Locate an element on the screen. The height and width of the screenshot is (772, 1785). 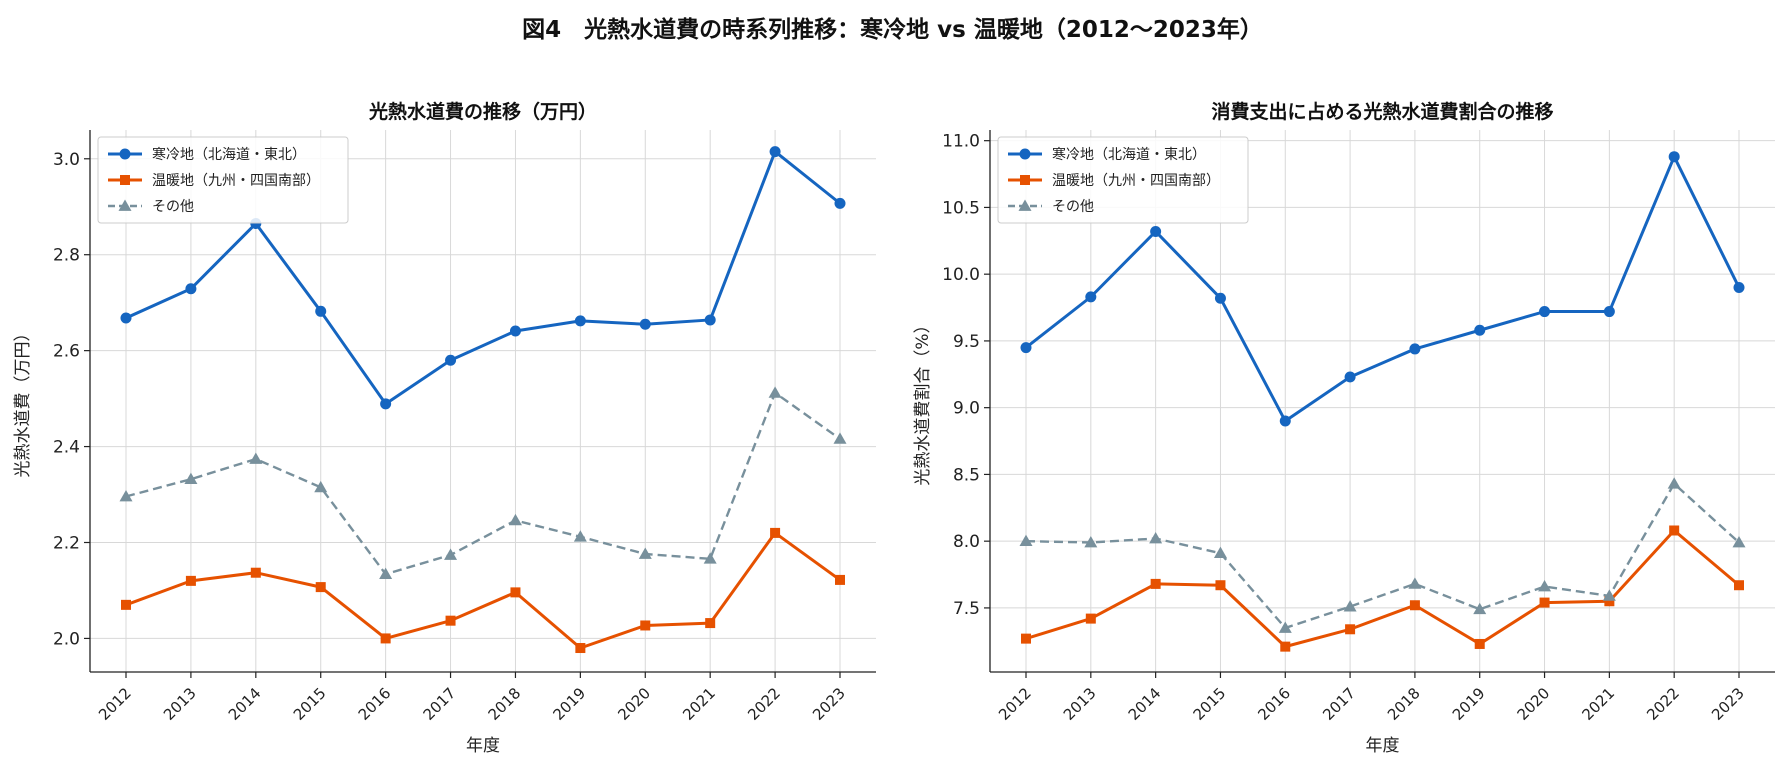
y-tick-label: 9.5 is located at coordinates (966, 342).